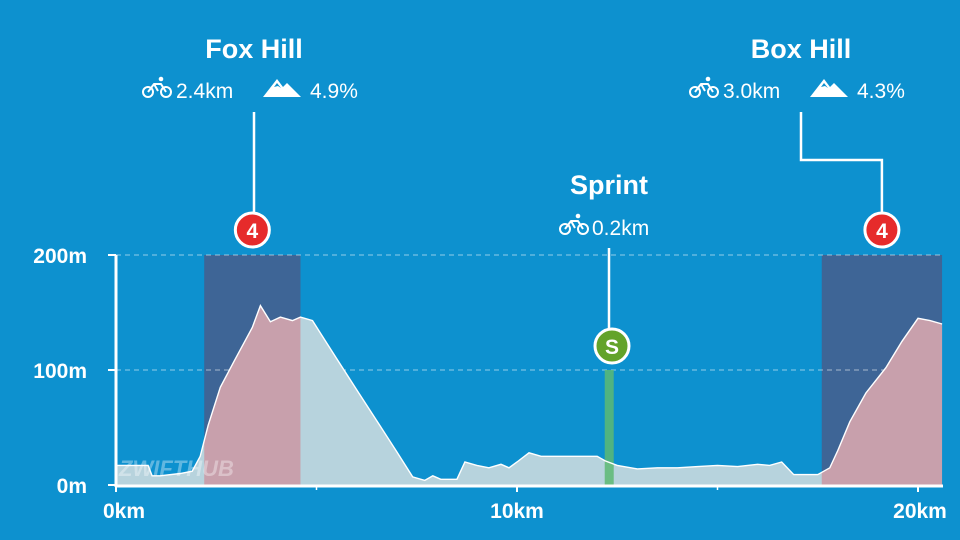  I want to click on sprint-badge-label: S, so click(612, 347).